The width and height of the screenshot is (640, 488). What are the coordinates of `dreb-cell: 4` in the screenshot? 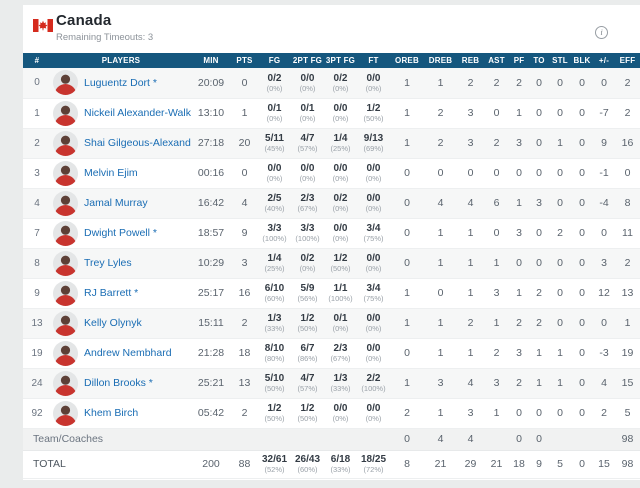 It's located at (440, 439).